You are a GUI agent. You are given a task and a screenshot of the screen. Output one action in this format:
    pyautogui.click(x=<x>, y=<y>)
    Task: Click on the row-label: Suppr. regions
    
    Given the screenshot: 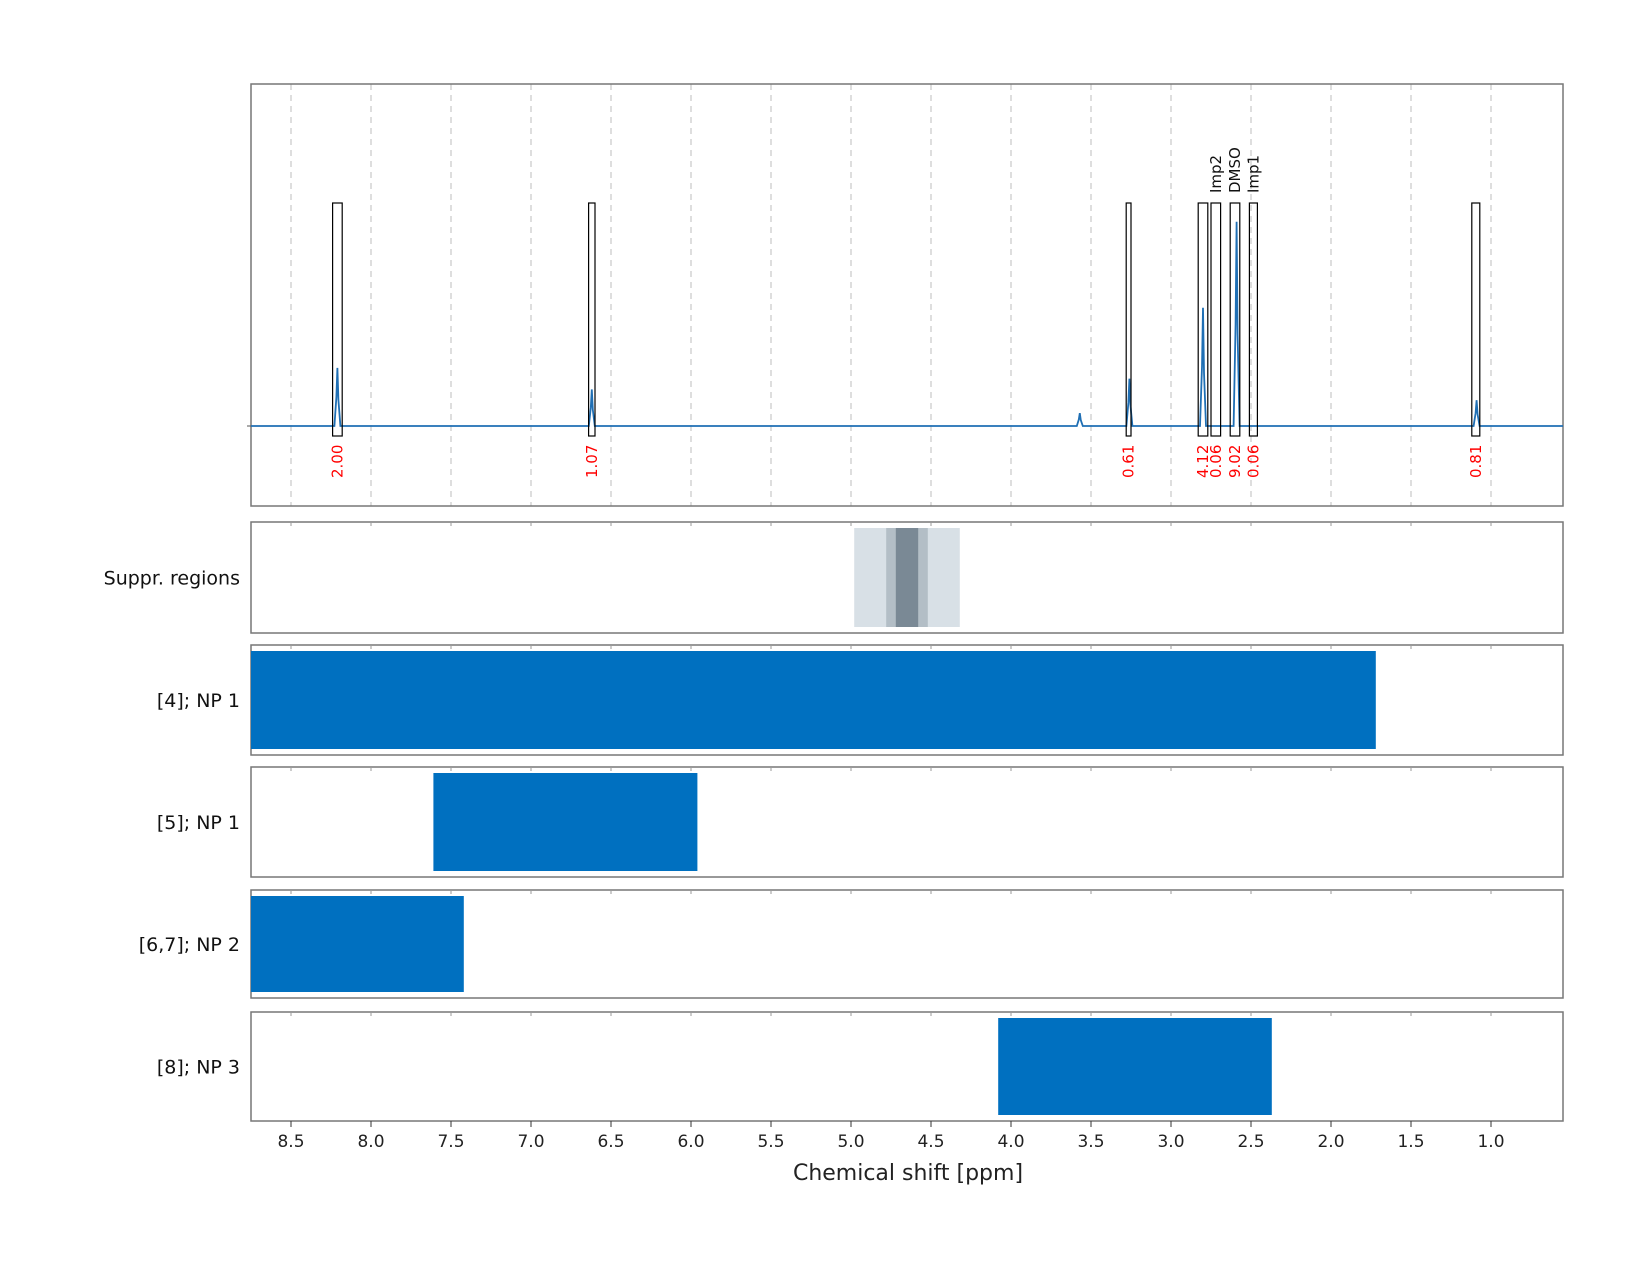 What is the action you would take?
    pyautogui.click(x=172, y=579)
    